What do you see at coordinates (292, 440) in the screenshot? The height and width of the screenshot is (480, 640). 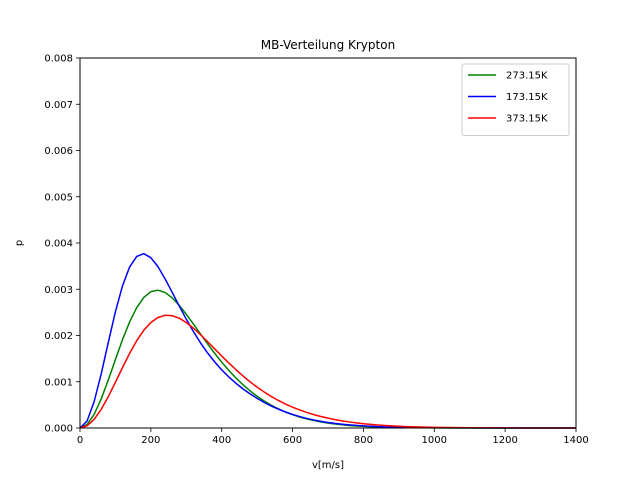 I see `x-tick-label: 600` at bounding box center [292, 440].